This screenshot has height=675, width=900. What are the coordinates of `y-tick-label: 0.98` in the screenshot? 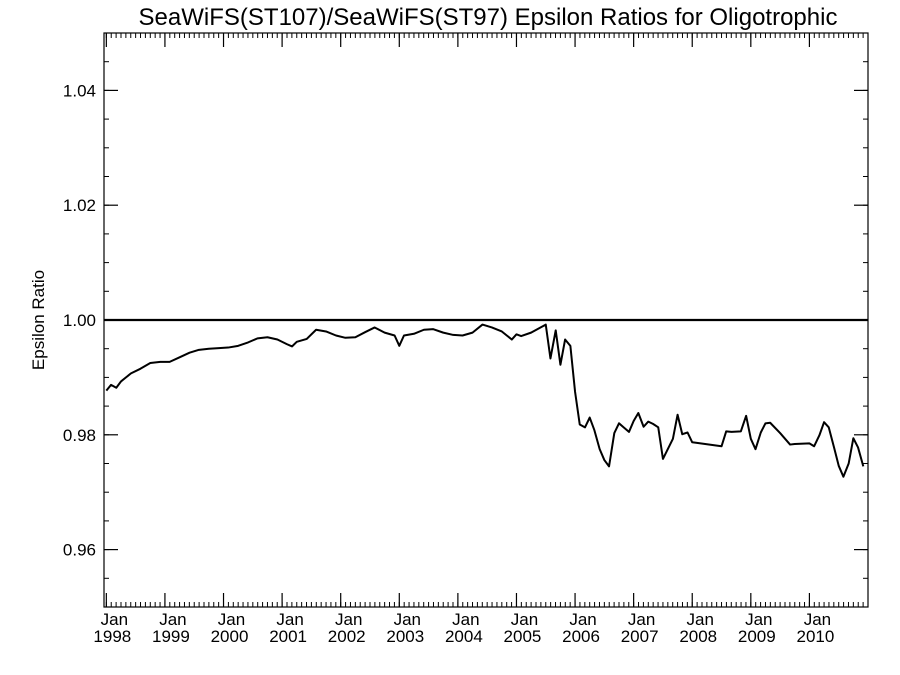 It's located at (79, 435).